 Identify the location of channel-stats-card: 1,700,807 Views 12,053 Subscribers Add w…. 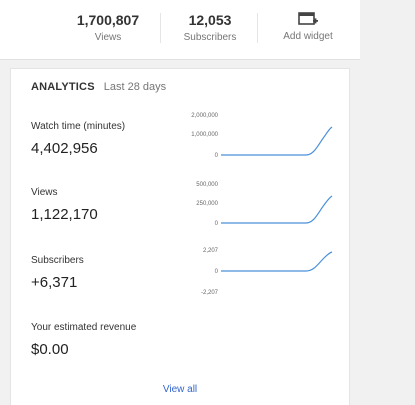
(180, 30).